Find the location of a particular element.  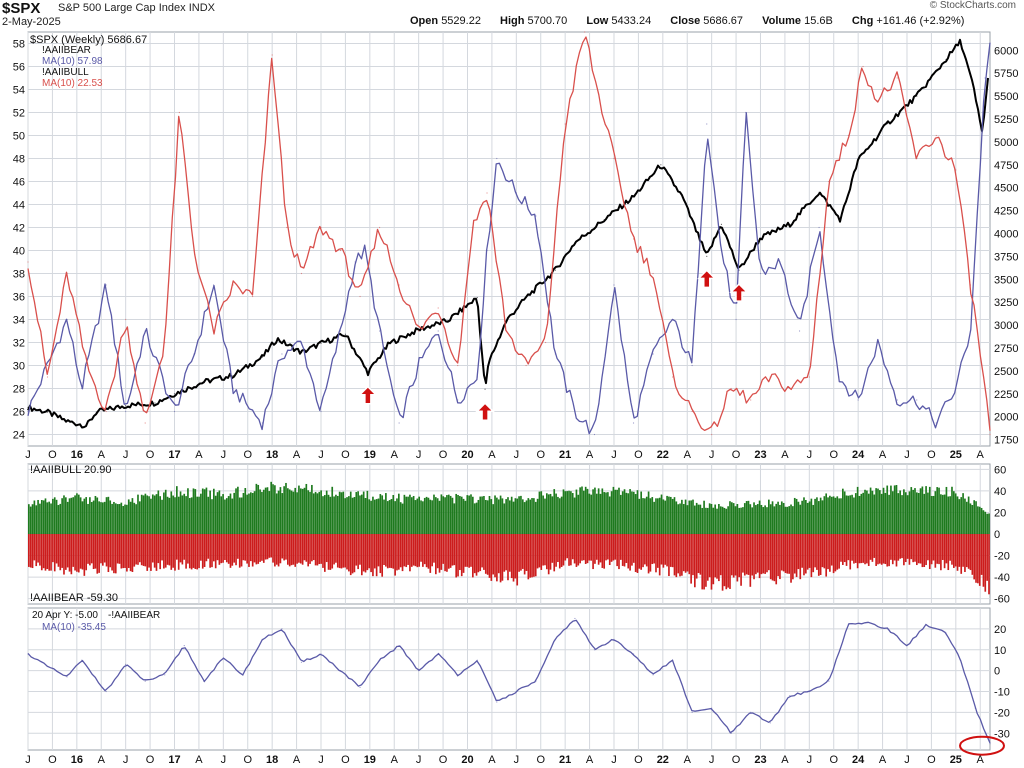

highlight-ellipse is located at coordinates (982, 745).